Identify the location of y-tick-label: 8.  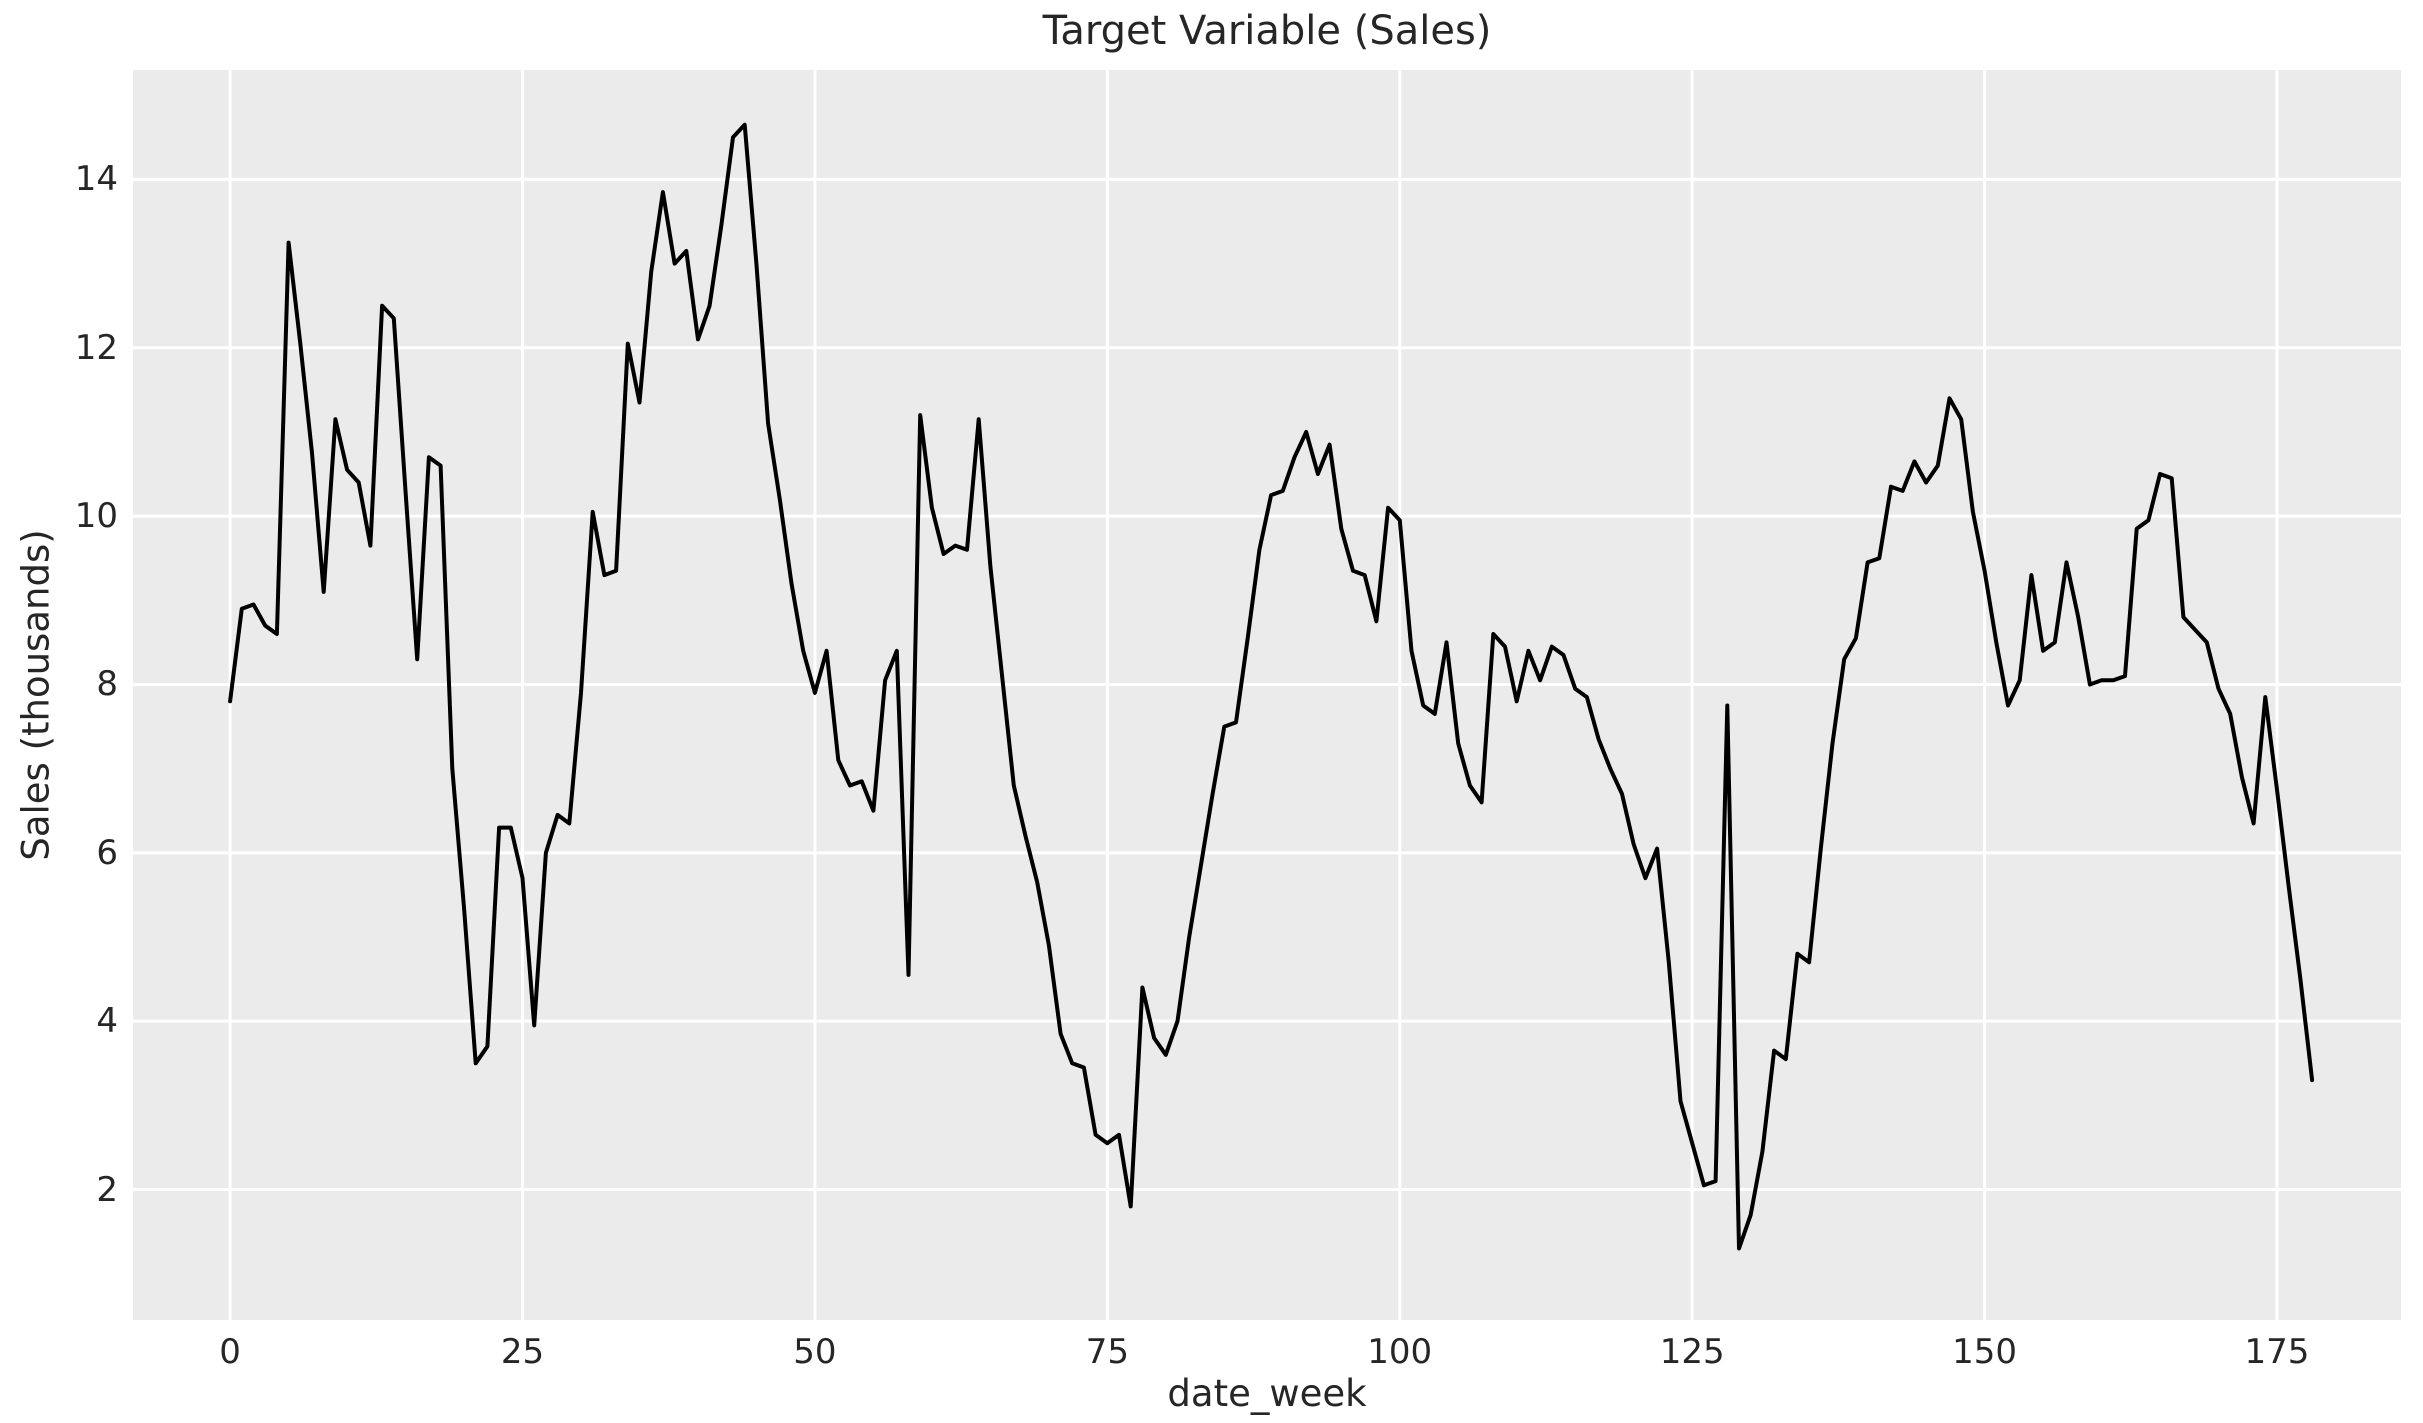
(107, 684).